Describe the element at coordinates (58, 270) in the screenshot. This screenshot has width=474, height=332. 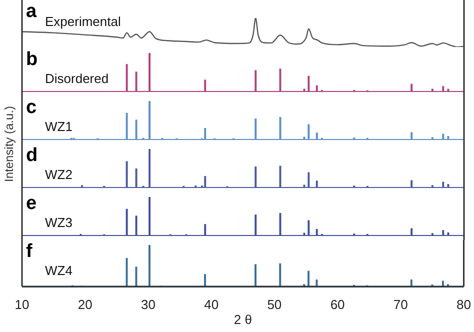
I see `series-label: WZ4` at that location.